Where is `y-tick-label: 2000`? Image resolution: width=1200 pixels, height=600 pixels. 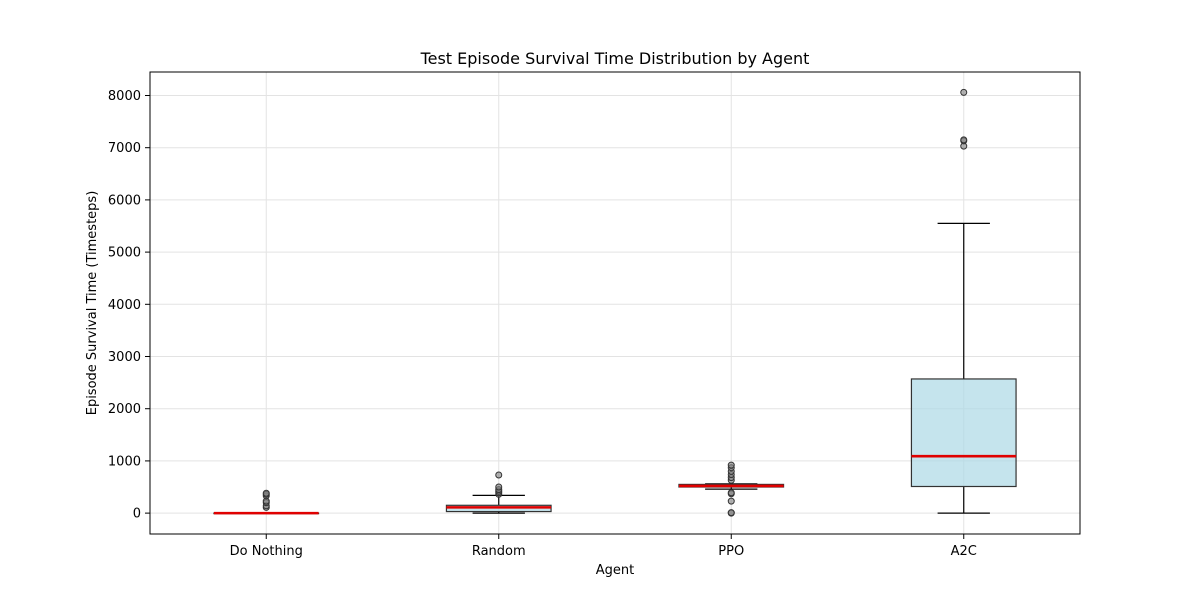
y-tick-label: 2000 is located at coordinates (124, 409).